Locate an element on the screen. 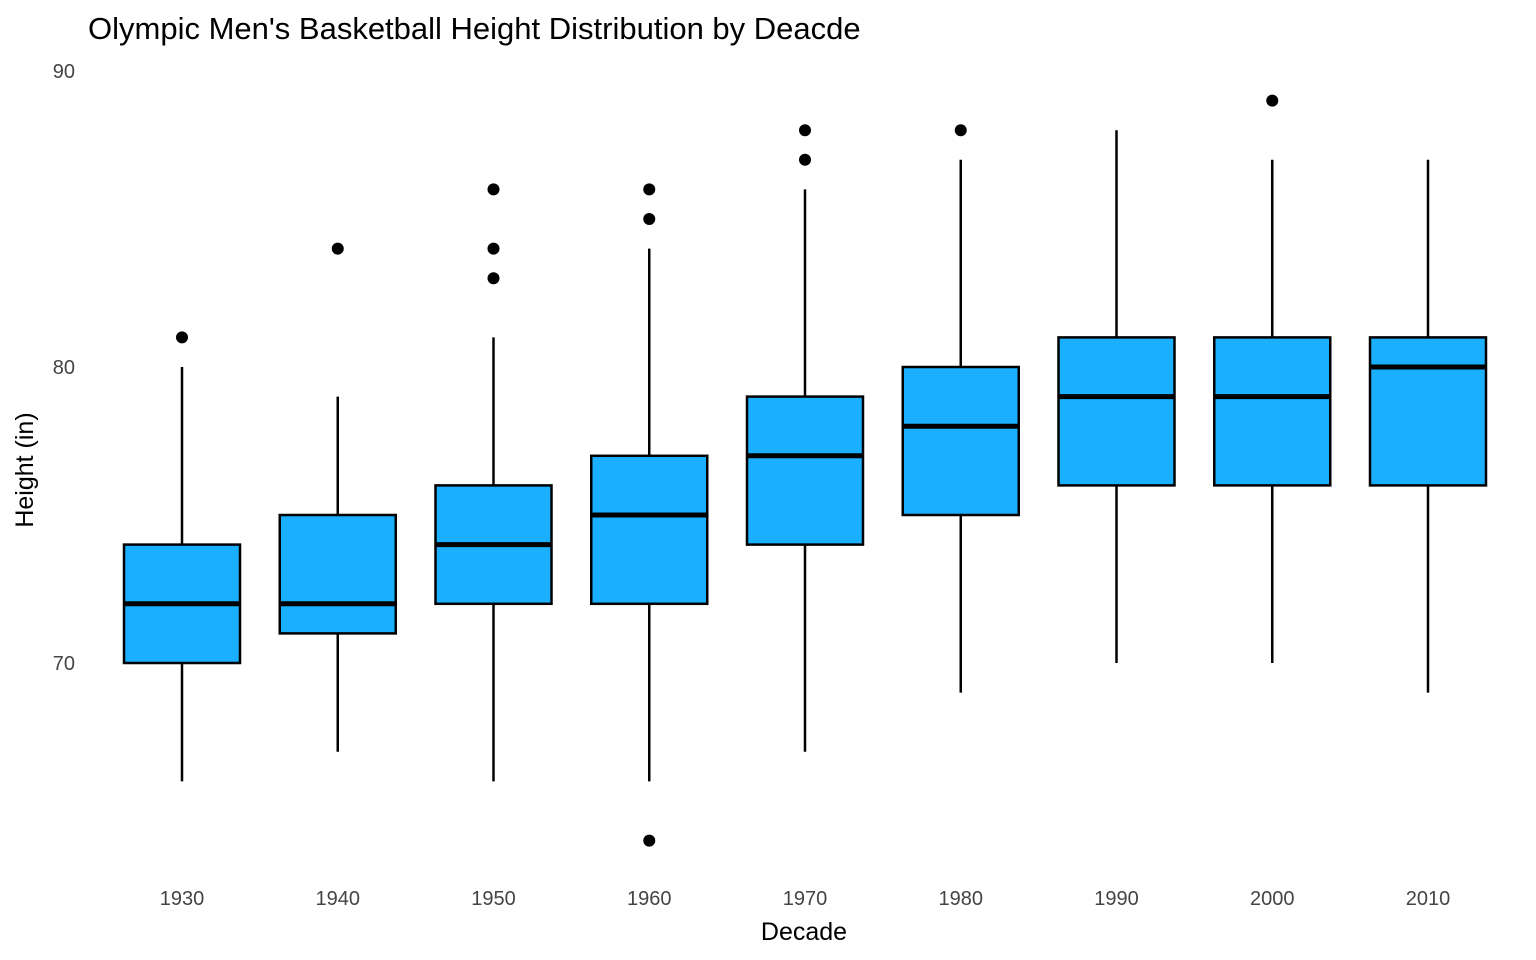 This screenshot has width=1536, height=960. box-1990 is located at coordinates (1116, 396).